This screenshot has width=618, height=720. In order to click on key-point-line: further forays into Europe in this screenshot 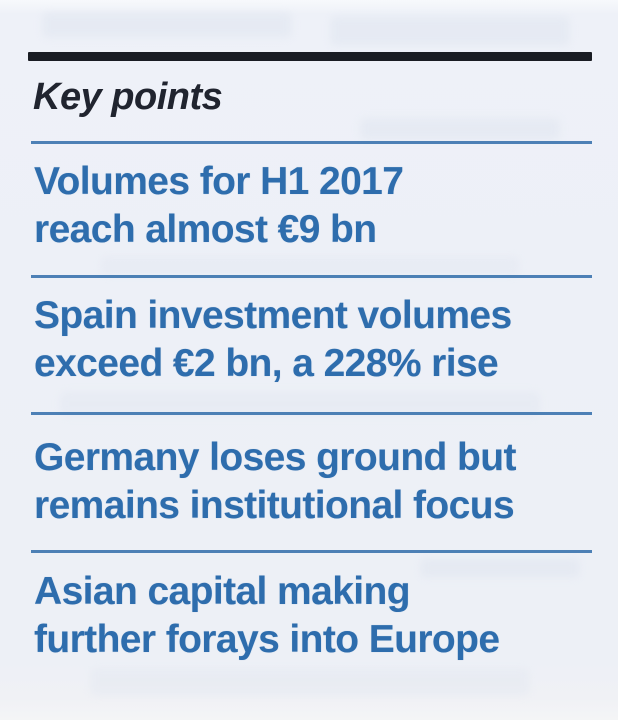, I will do `click(267, 639)`.